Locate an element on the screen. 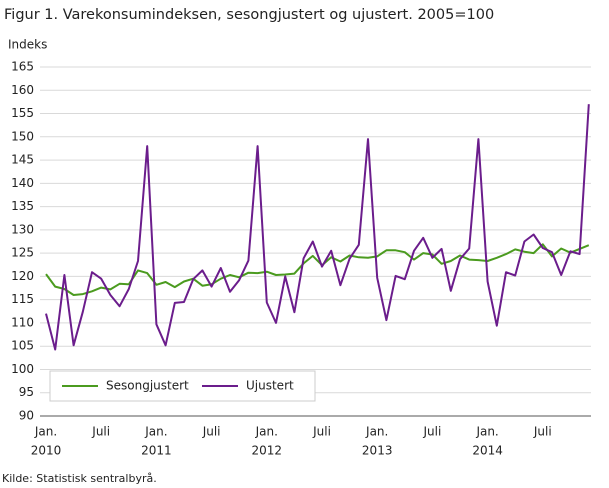  y-tick-label: 140 is located at coordinates (22, 183).